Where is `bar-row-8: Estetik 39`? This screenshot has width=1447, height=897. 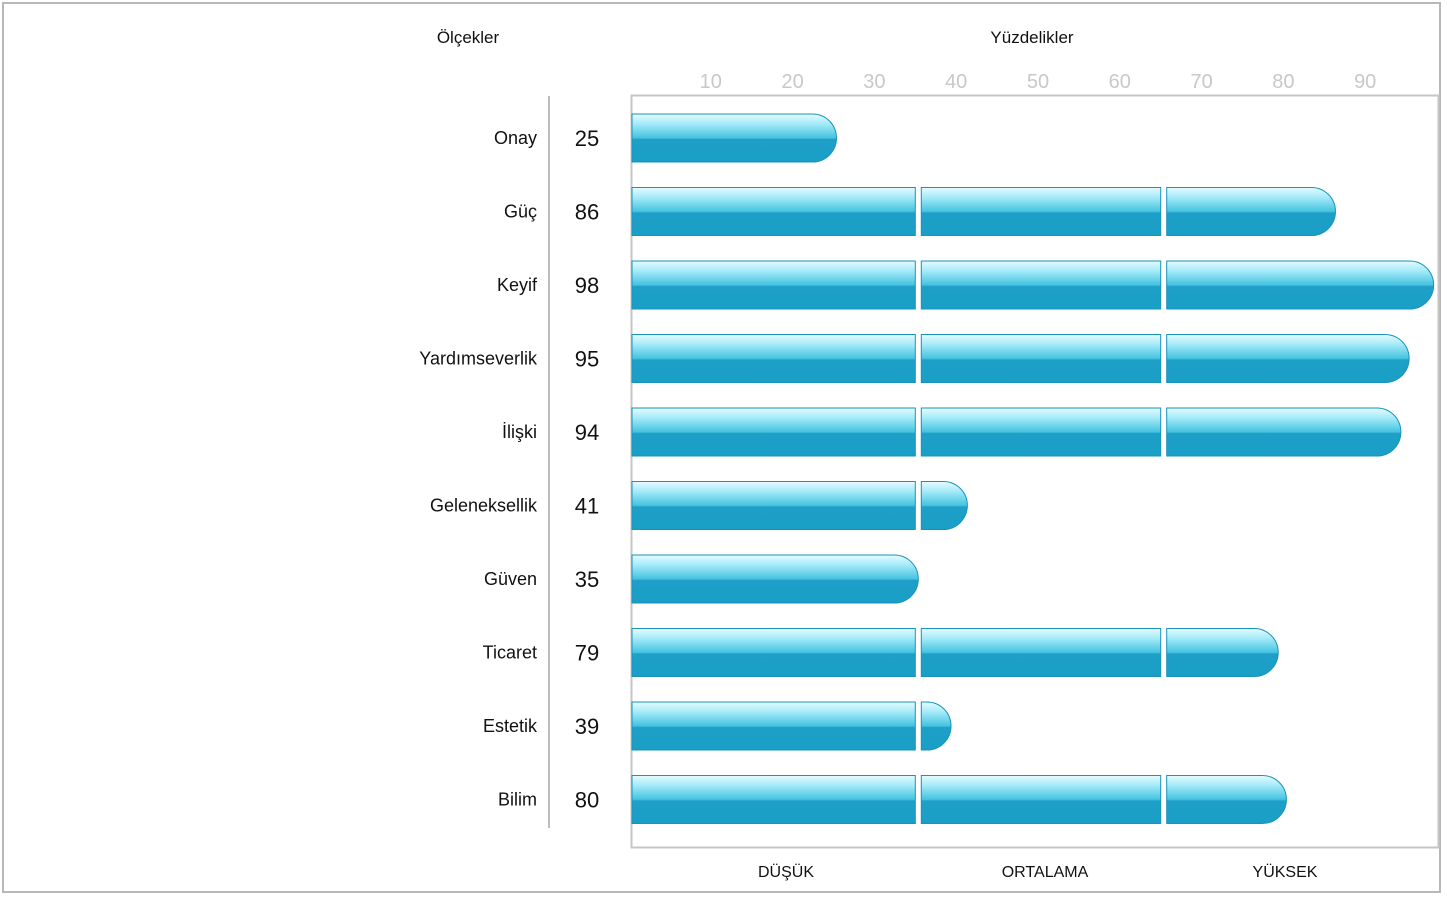
bar-row-8: Estetik 39 is located at coordinates (717, 726).